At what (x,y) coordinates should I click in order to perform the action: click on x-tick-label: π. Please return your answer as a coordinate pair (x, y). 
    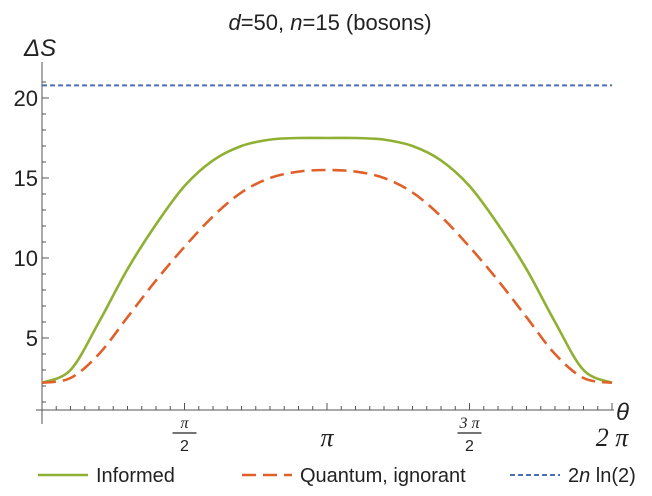
    Looking at the image, I should click on (327, 437).